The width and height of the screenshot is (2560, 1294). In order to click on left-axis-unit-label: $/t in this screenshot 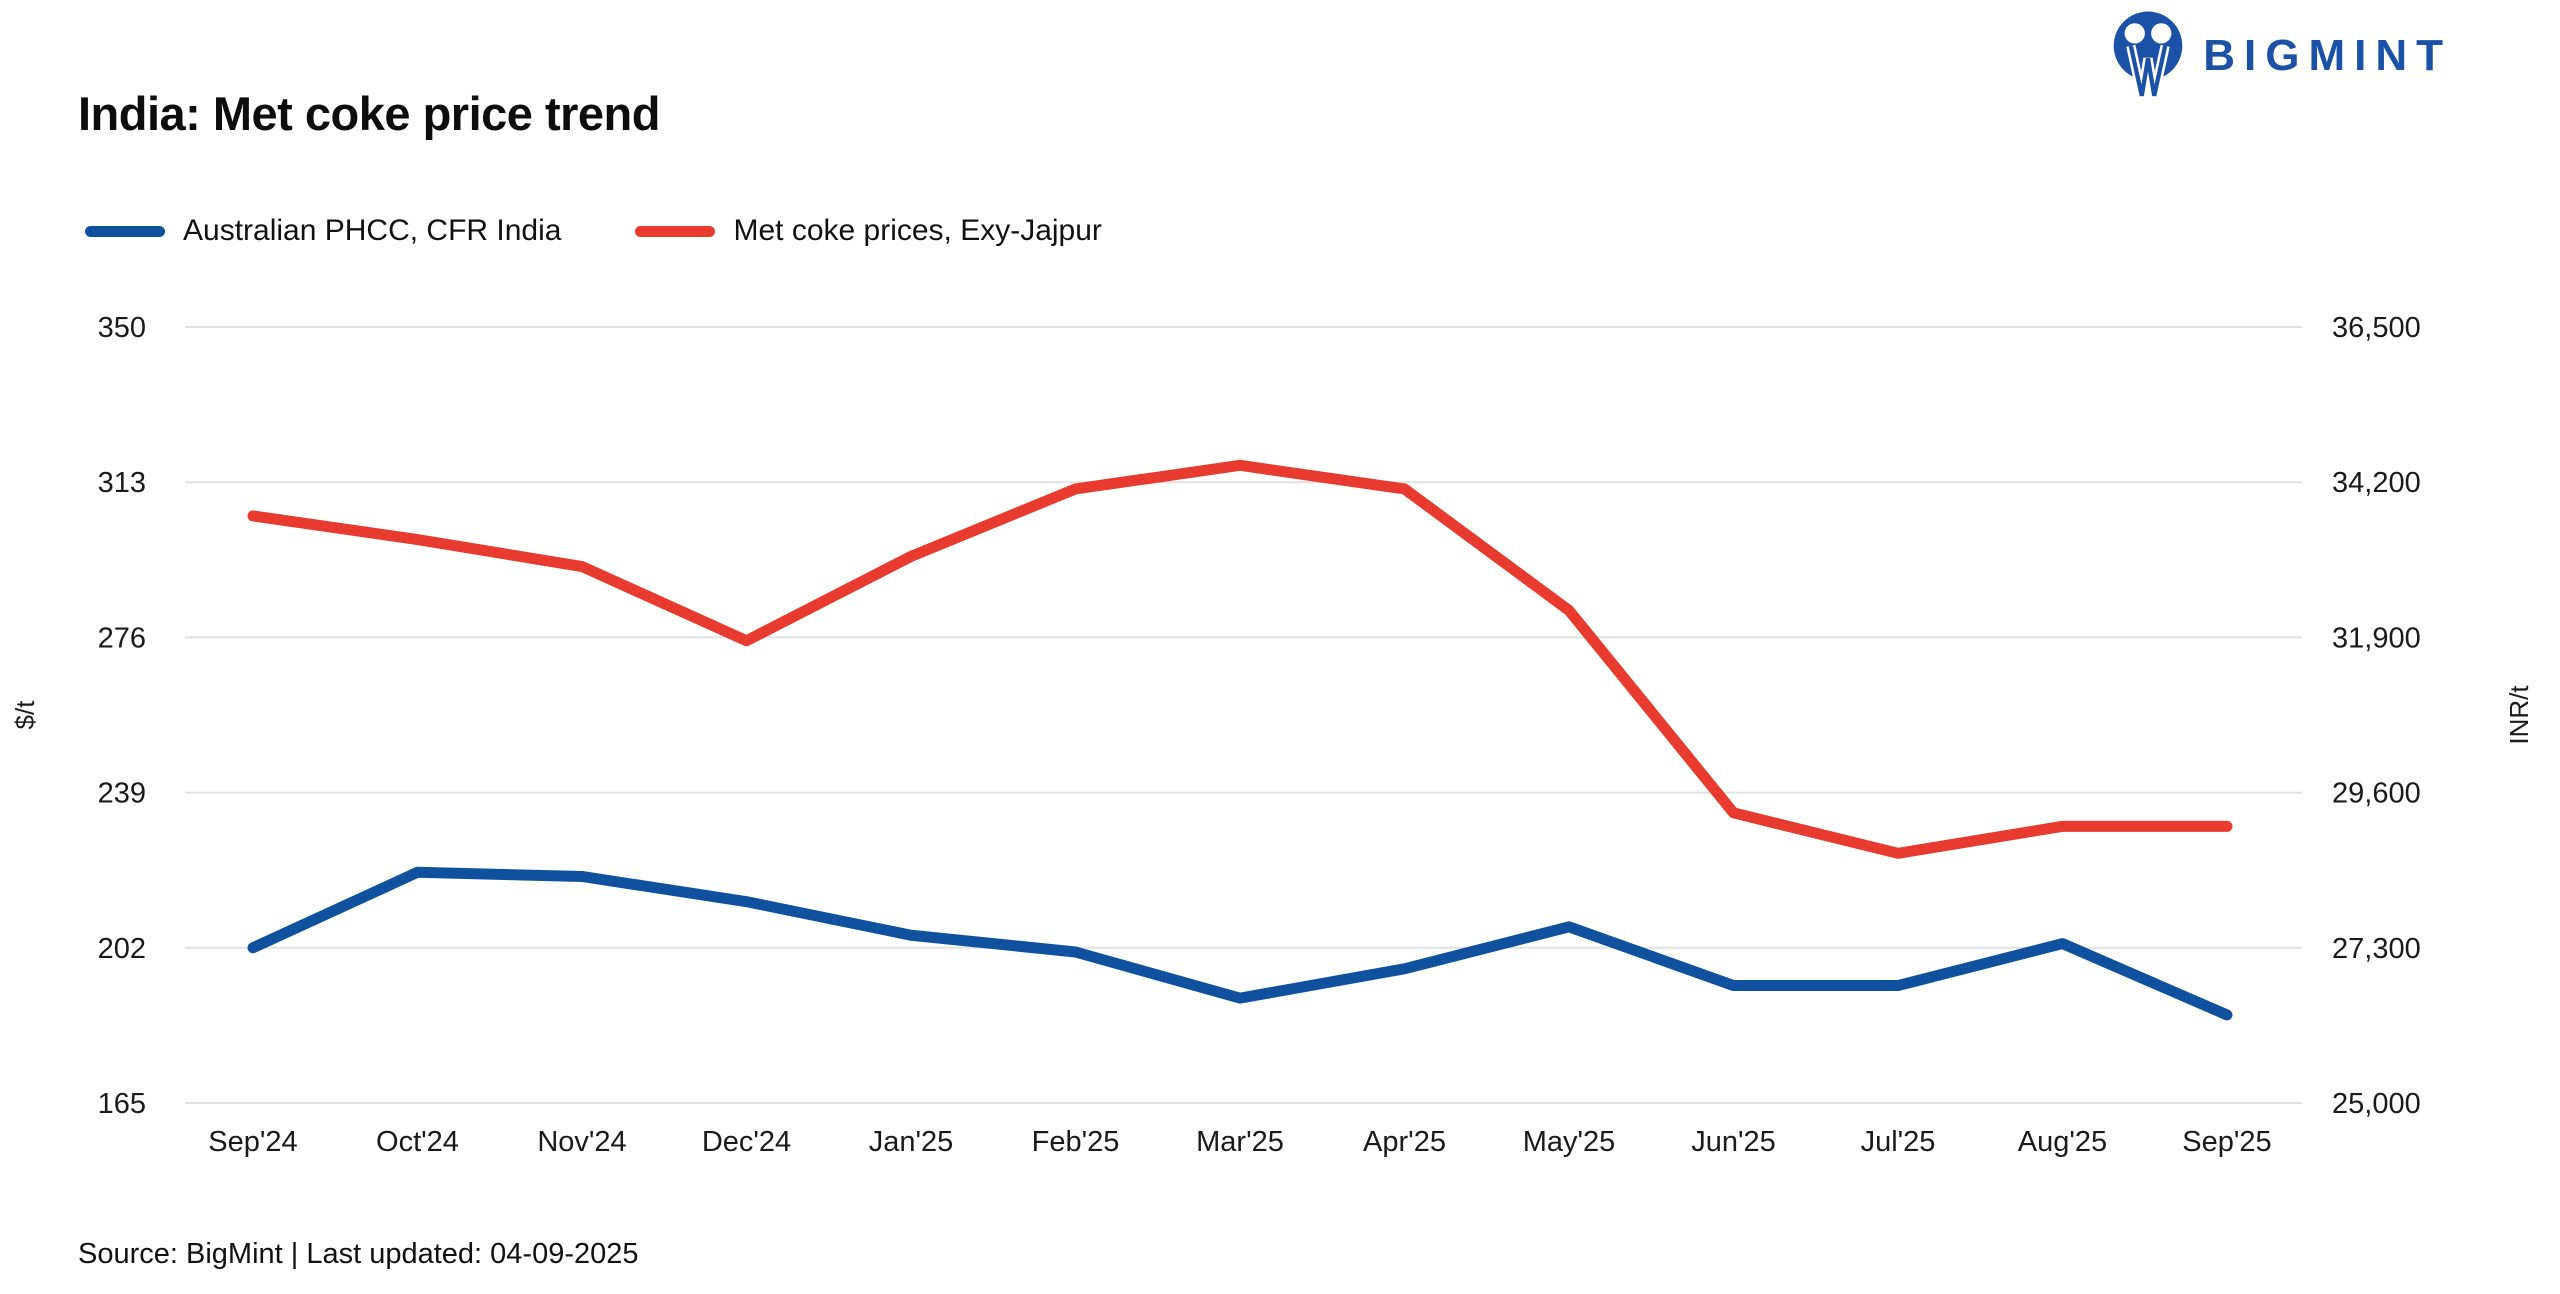, I will do `click(25, 715)`.